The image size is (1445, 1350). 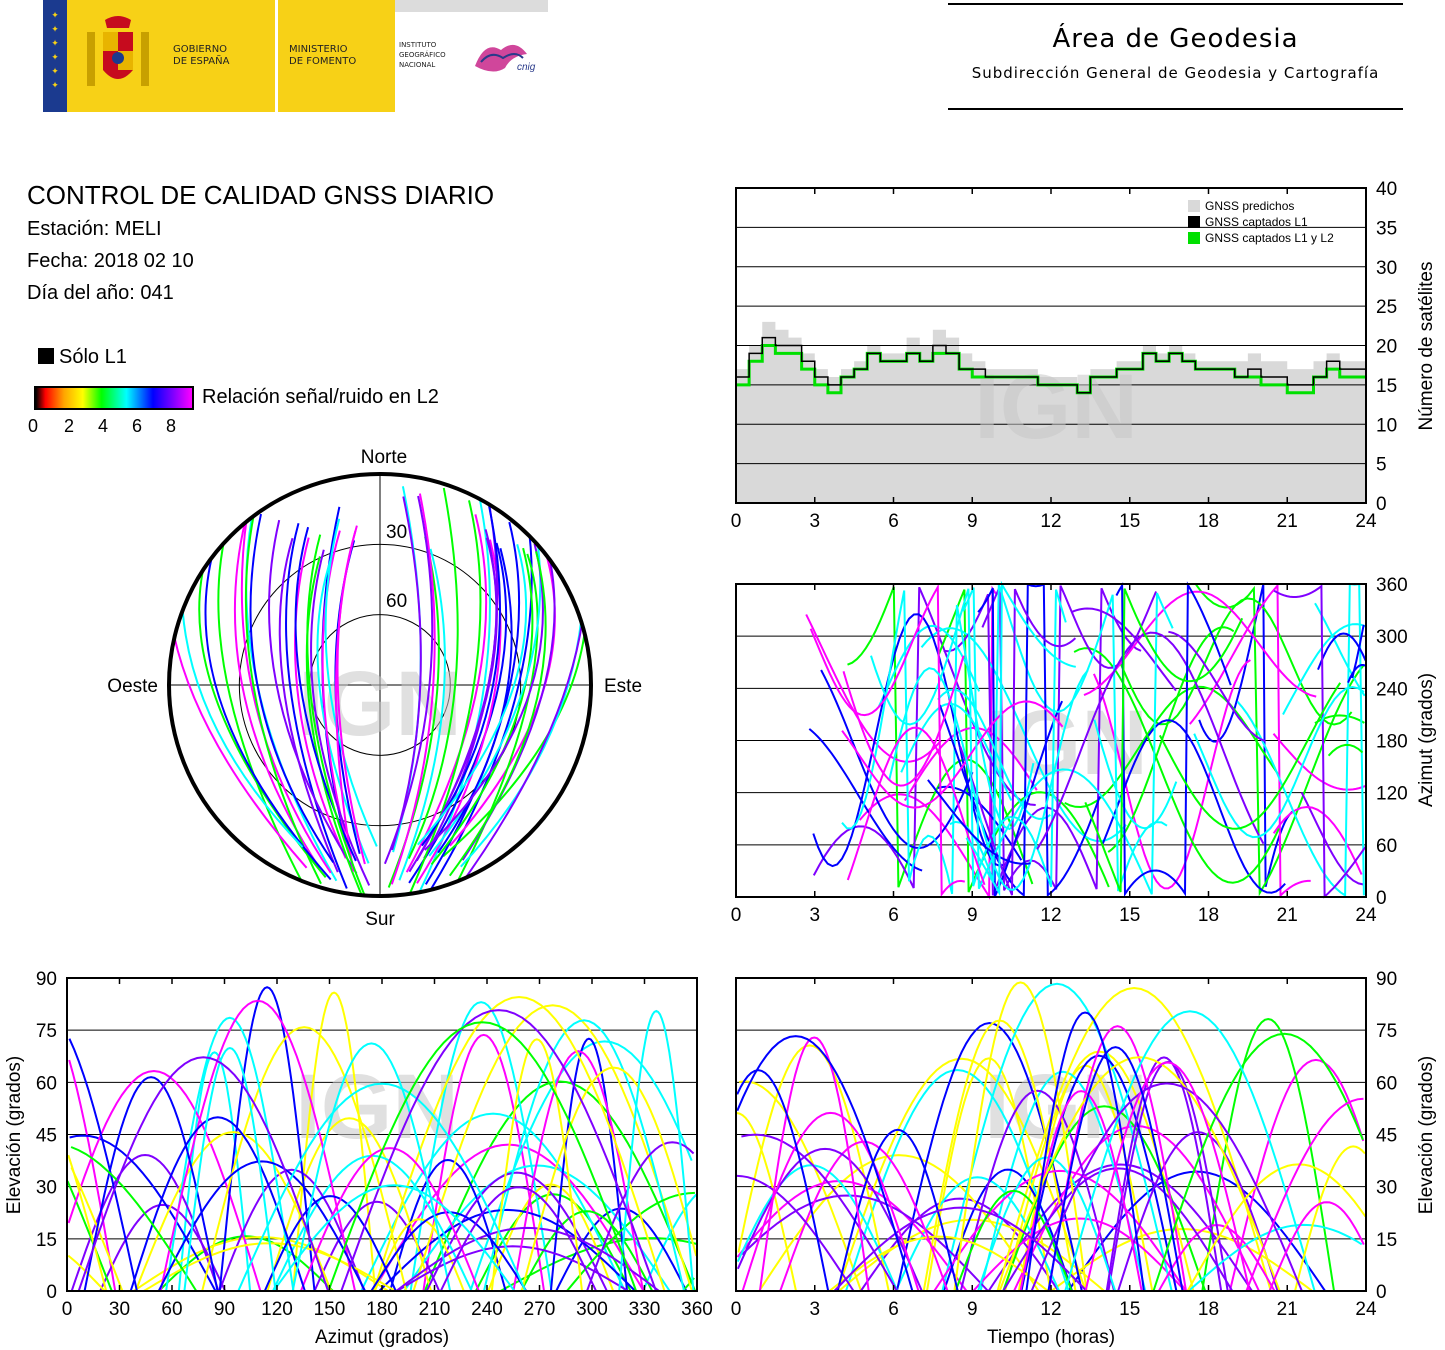 What do you see at coordinates (814, 521) in the screenshot?
I see `x-tick-label: 3` at bounding box center [814, 521].